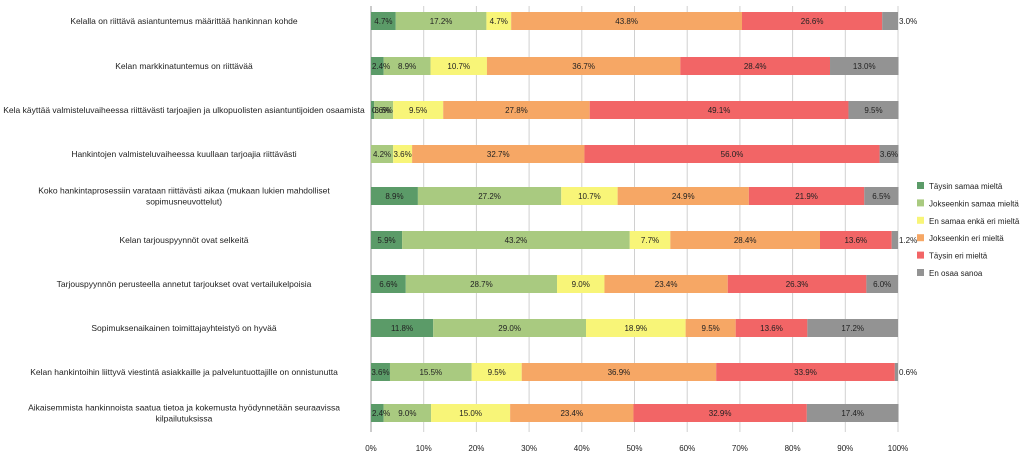 The width and height of the screenshot is (1024, 465). I want to click on data-label: 15.0%, so click(470, 413).